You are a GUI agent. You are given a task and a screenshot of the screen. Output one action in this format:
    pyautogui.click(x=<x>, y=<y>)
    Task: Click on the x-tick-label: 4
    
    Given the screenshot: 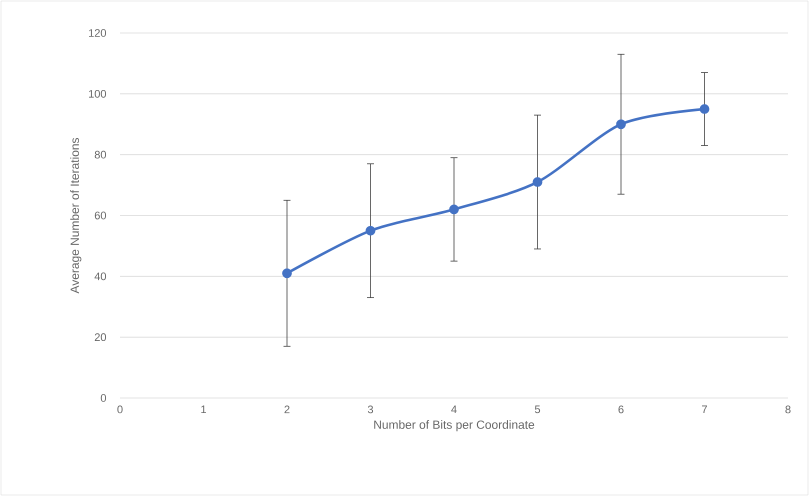 What is the action you would take?
    pyautogui.click(x=454, y=410)
    